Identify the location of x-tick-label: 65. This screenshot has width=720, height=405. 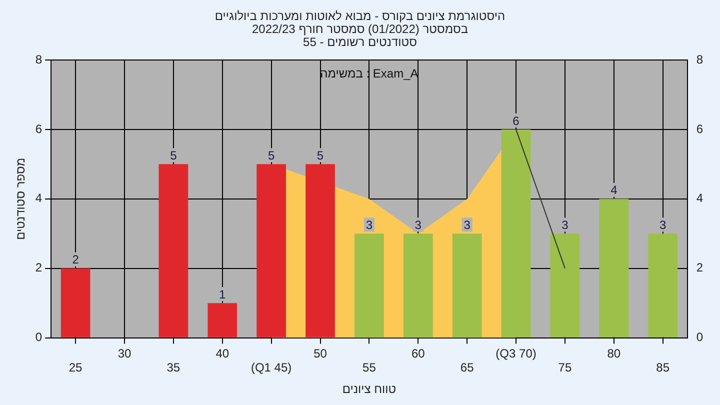
(467, 367).